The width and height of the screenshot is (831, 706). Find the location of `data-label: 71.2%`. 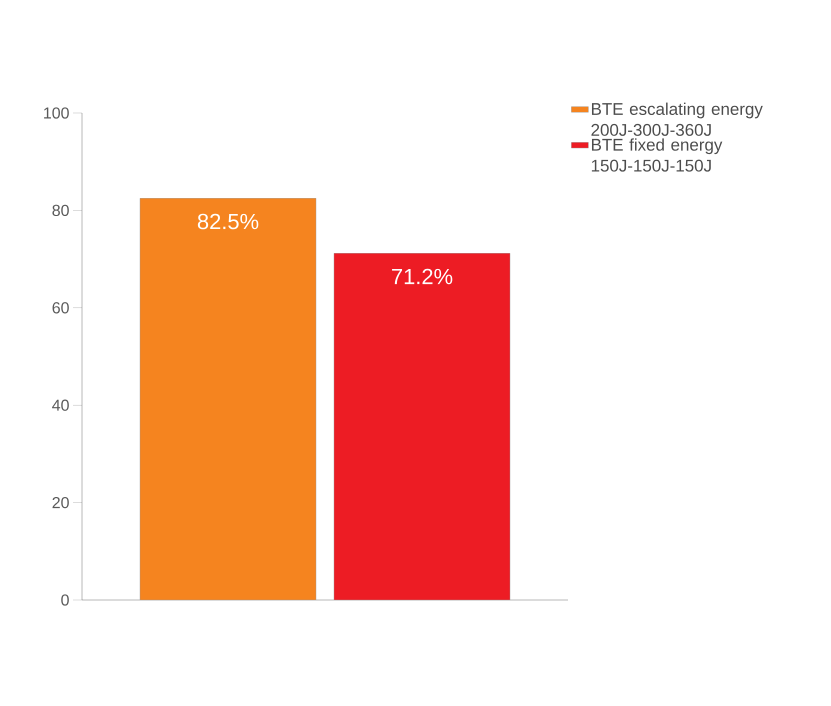

data-label: 71.2% is located at coordinates (422, 276).